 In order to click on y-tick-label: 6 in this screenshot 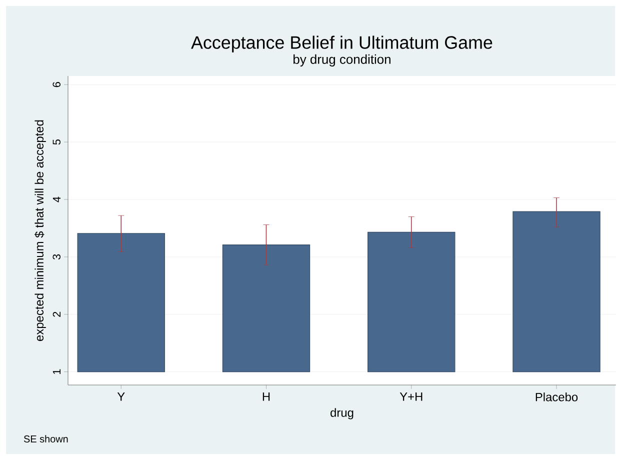, I will do `click(56, 85)`.